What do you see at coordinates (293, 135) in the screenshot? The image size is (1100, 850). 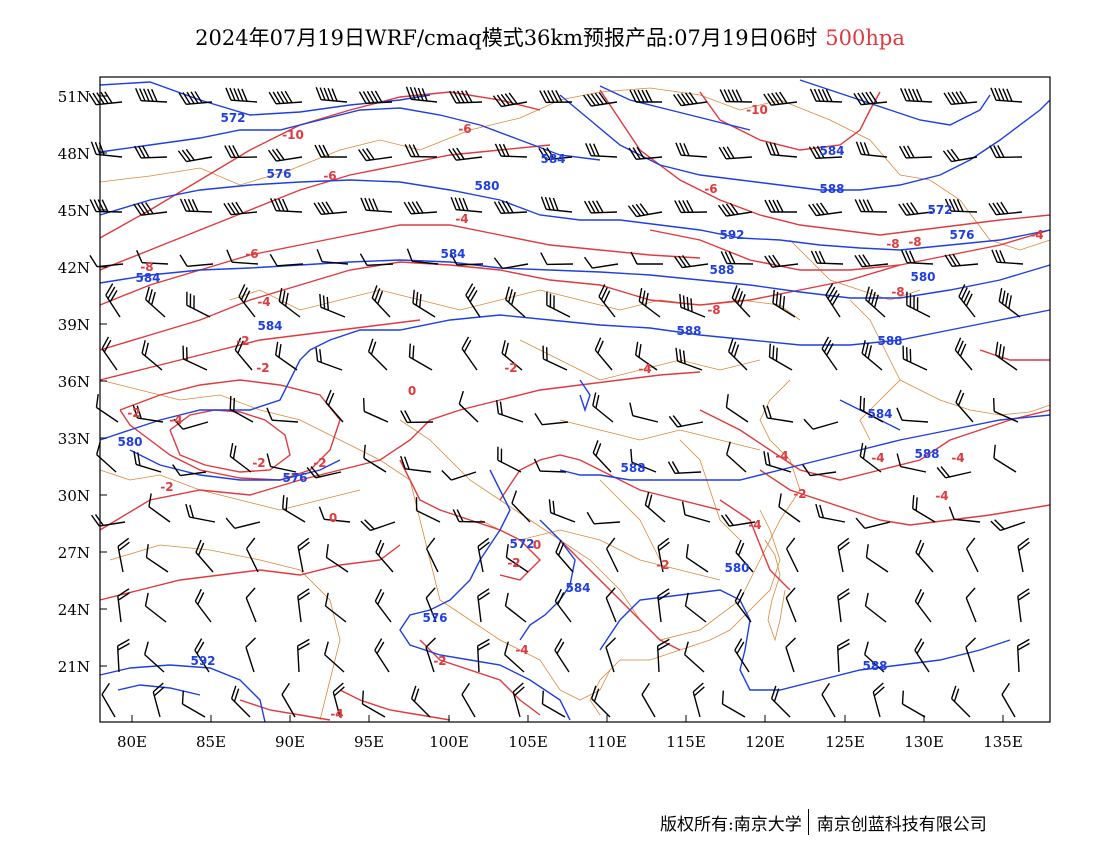 I see `temperature-contour-label: -10` at bounding box center [293, 135].